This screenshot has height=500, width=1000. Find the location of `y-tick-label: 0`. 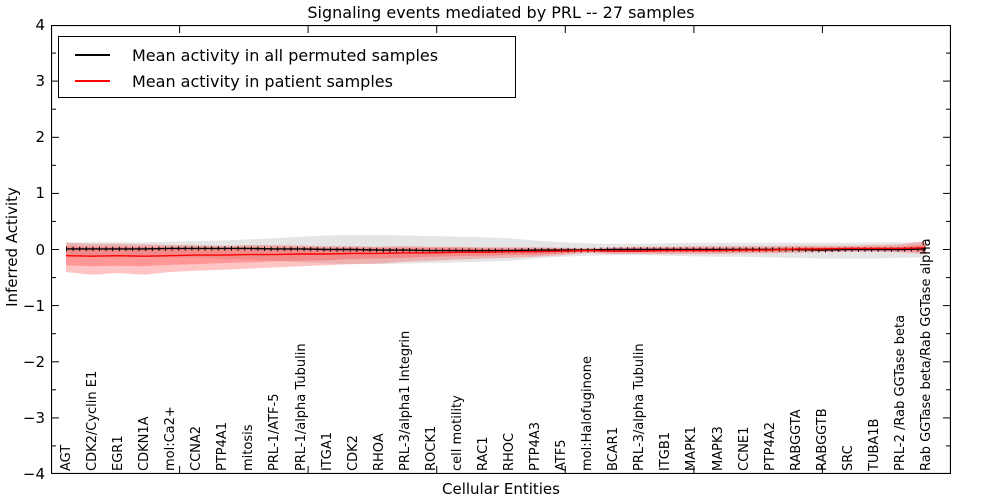

y-tick-label: 0 is located at coordinates (40, 249).